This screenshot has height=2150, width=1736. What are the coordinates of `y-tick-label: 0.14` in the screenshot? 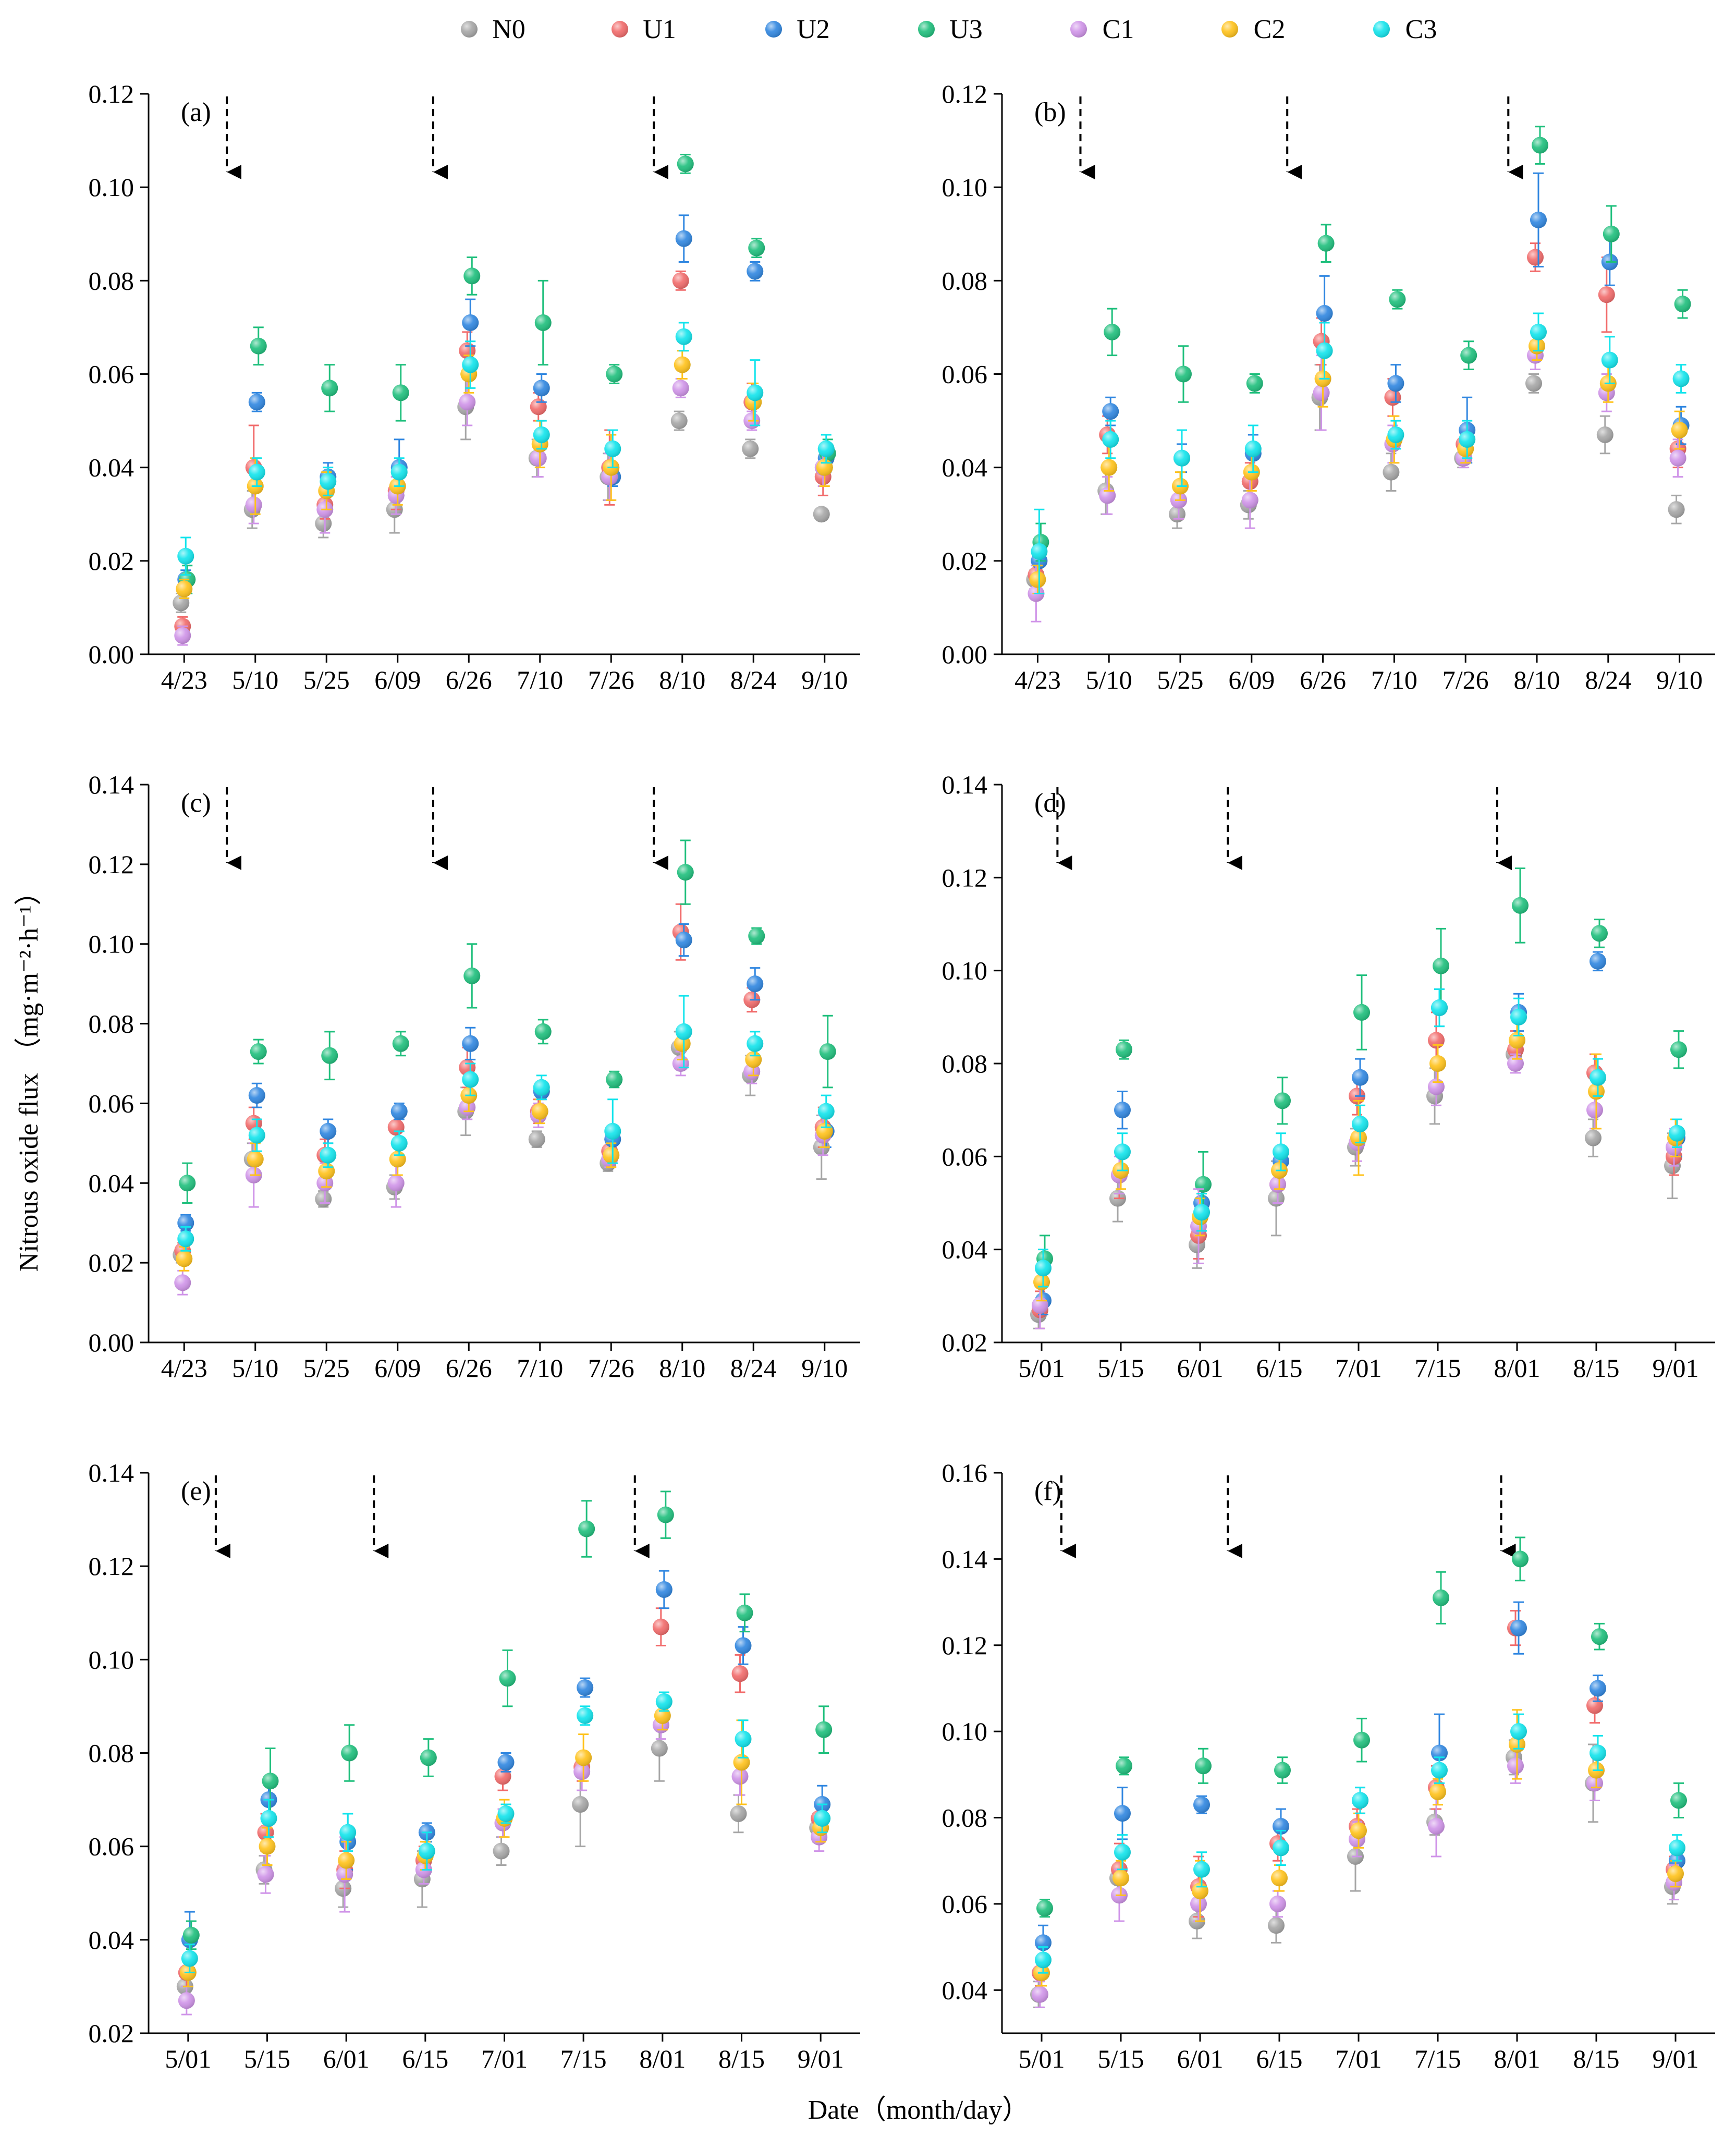 It's located at (112, 784).